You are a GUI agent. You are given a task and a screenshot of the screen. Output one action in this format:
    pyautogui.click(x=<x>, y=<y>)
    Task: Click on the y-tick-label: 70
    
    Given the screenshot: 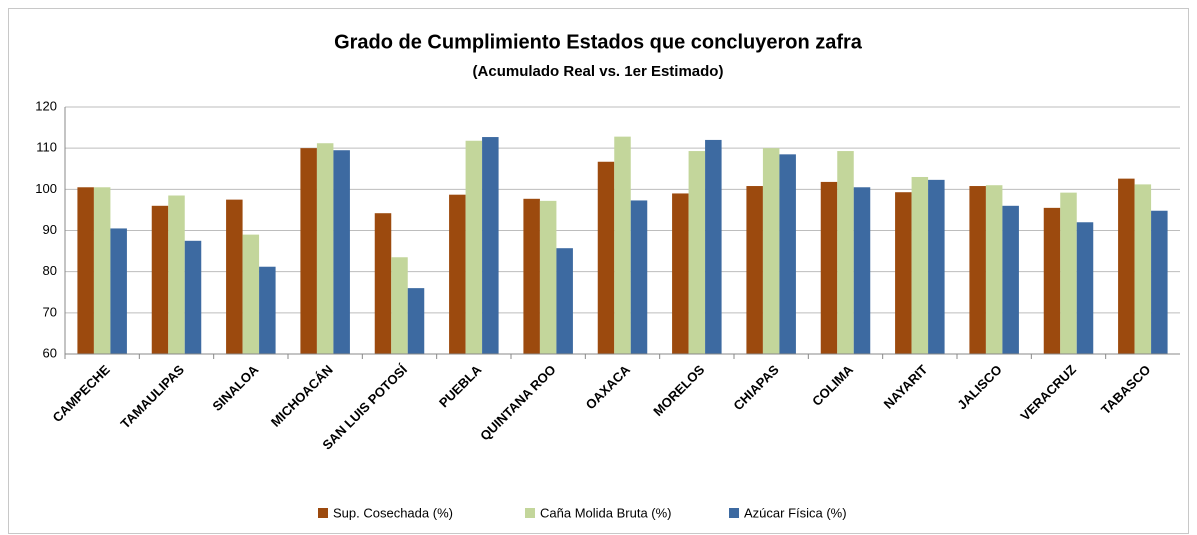 What is the action you would take?
    pyautogui.click(x=50, y=311)
    